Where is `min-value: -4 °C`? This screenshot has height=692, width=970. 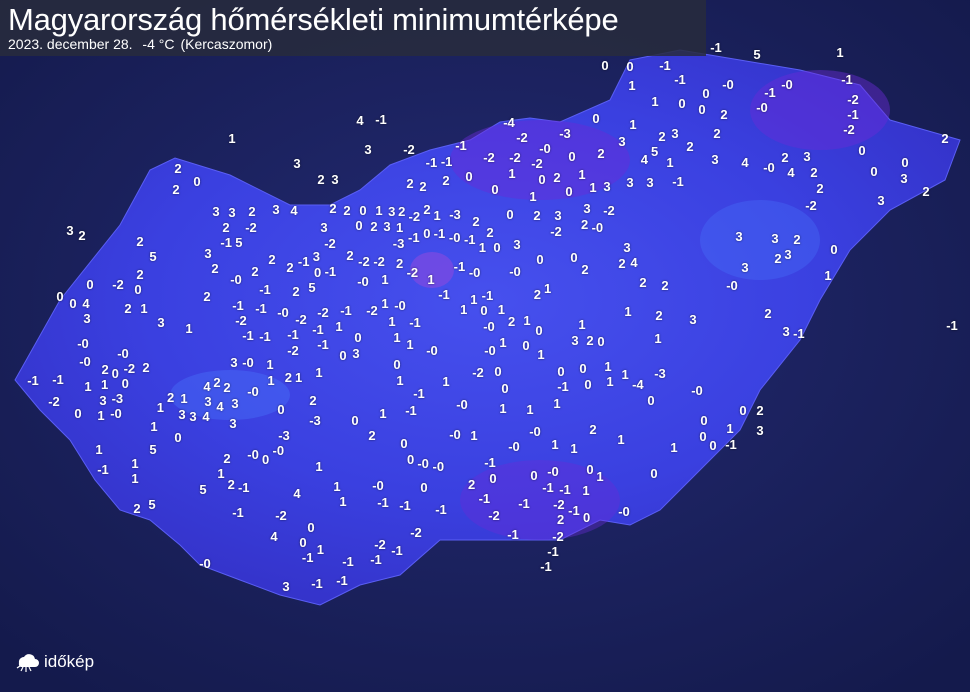
min-value: -4 °C is located at coordinates (158, 44).